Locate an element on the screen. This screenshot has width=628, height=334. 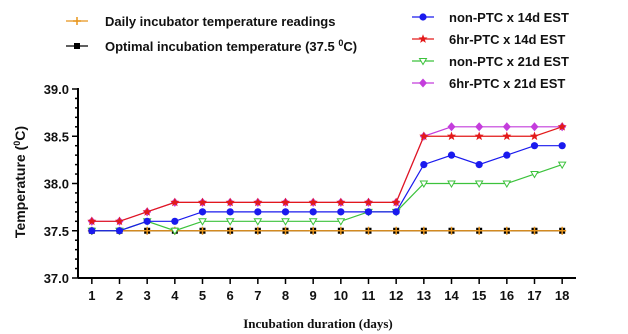
x-tick-label: 7 is located at coordinates (257, 295).